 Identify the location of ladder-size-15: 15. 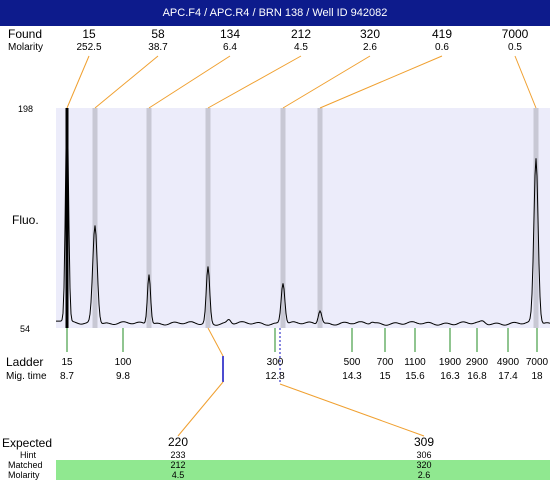
(67, 362).